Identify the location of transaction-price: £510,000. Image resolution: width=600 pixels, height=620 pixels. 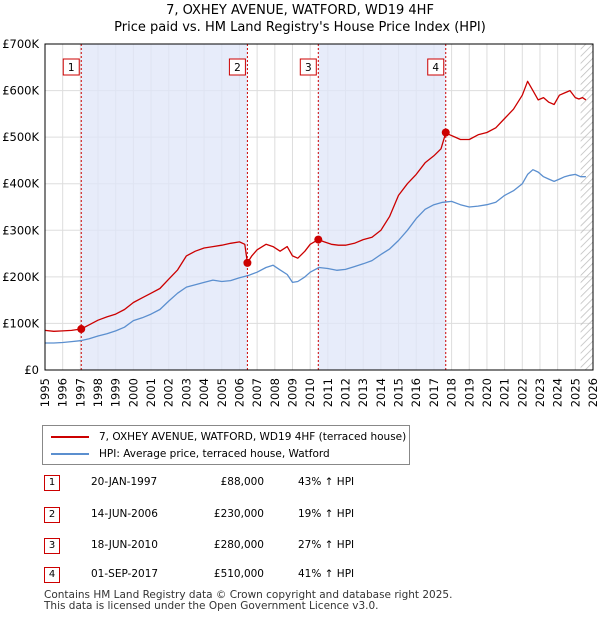
(238, 574).